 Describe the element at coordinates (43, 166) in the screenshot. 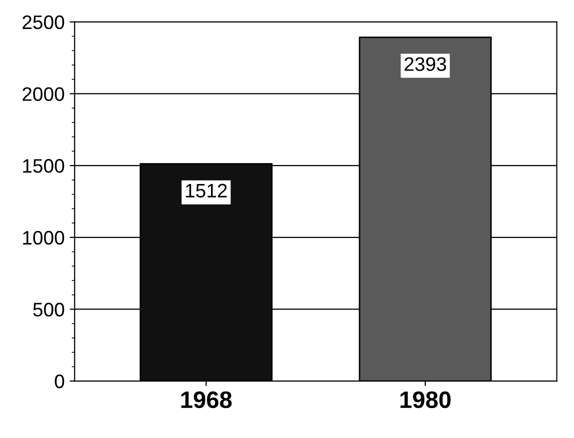

I see `y-tick-label: 1500` at that location.